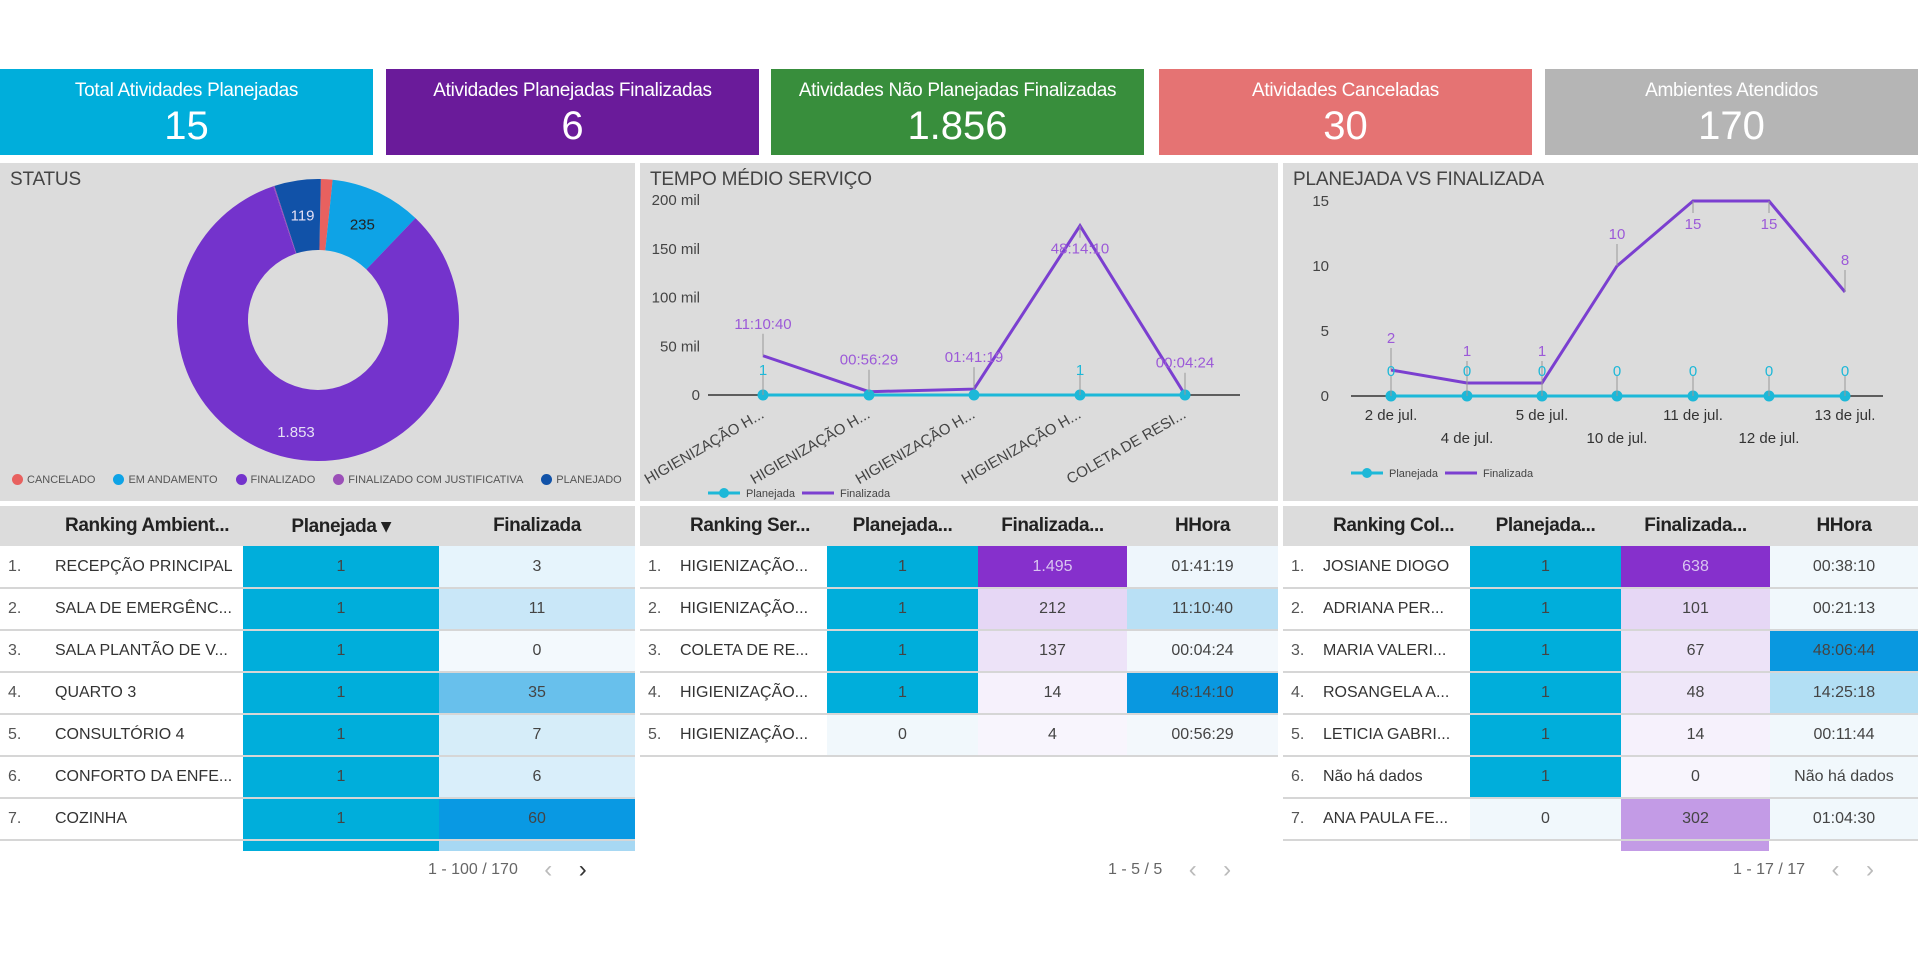  I want to click on table-row: 1. RECEPÇÃO PRINCIPAL 1 3, so click(317, 567).